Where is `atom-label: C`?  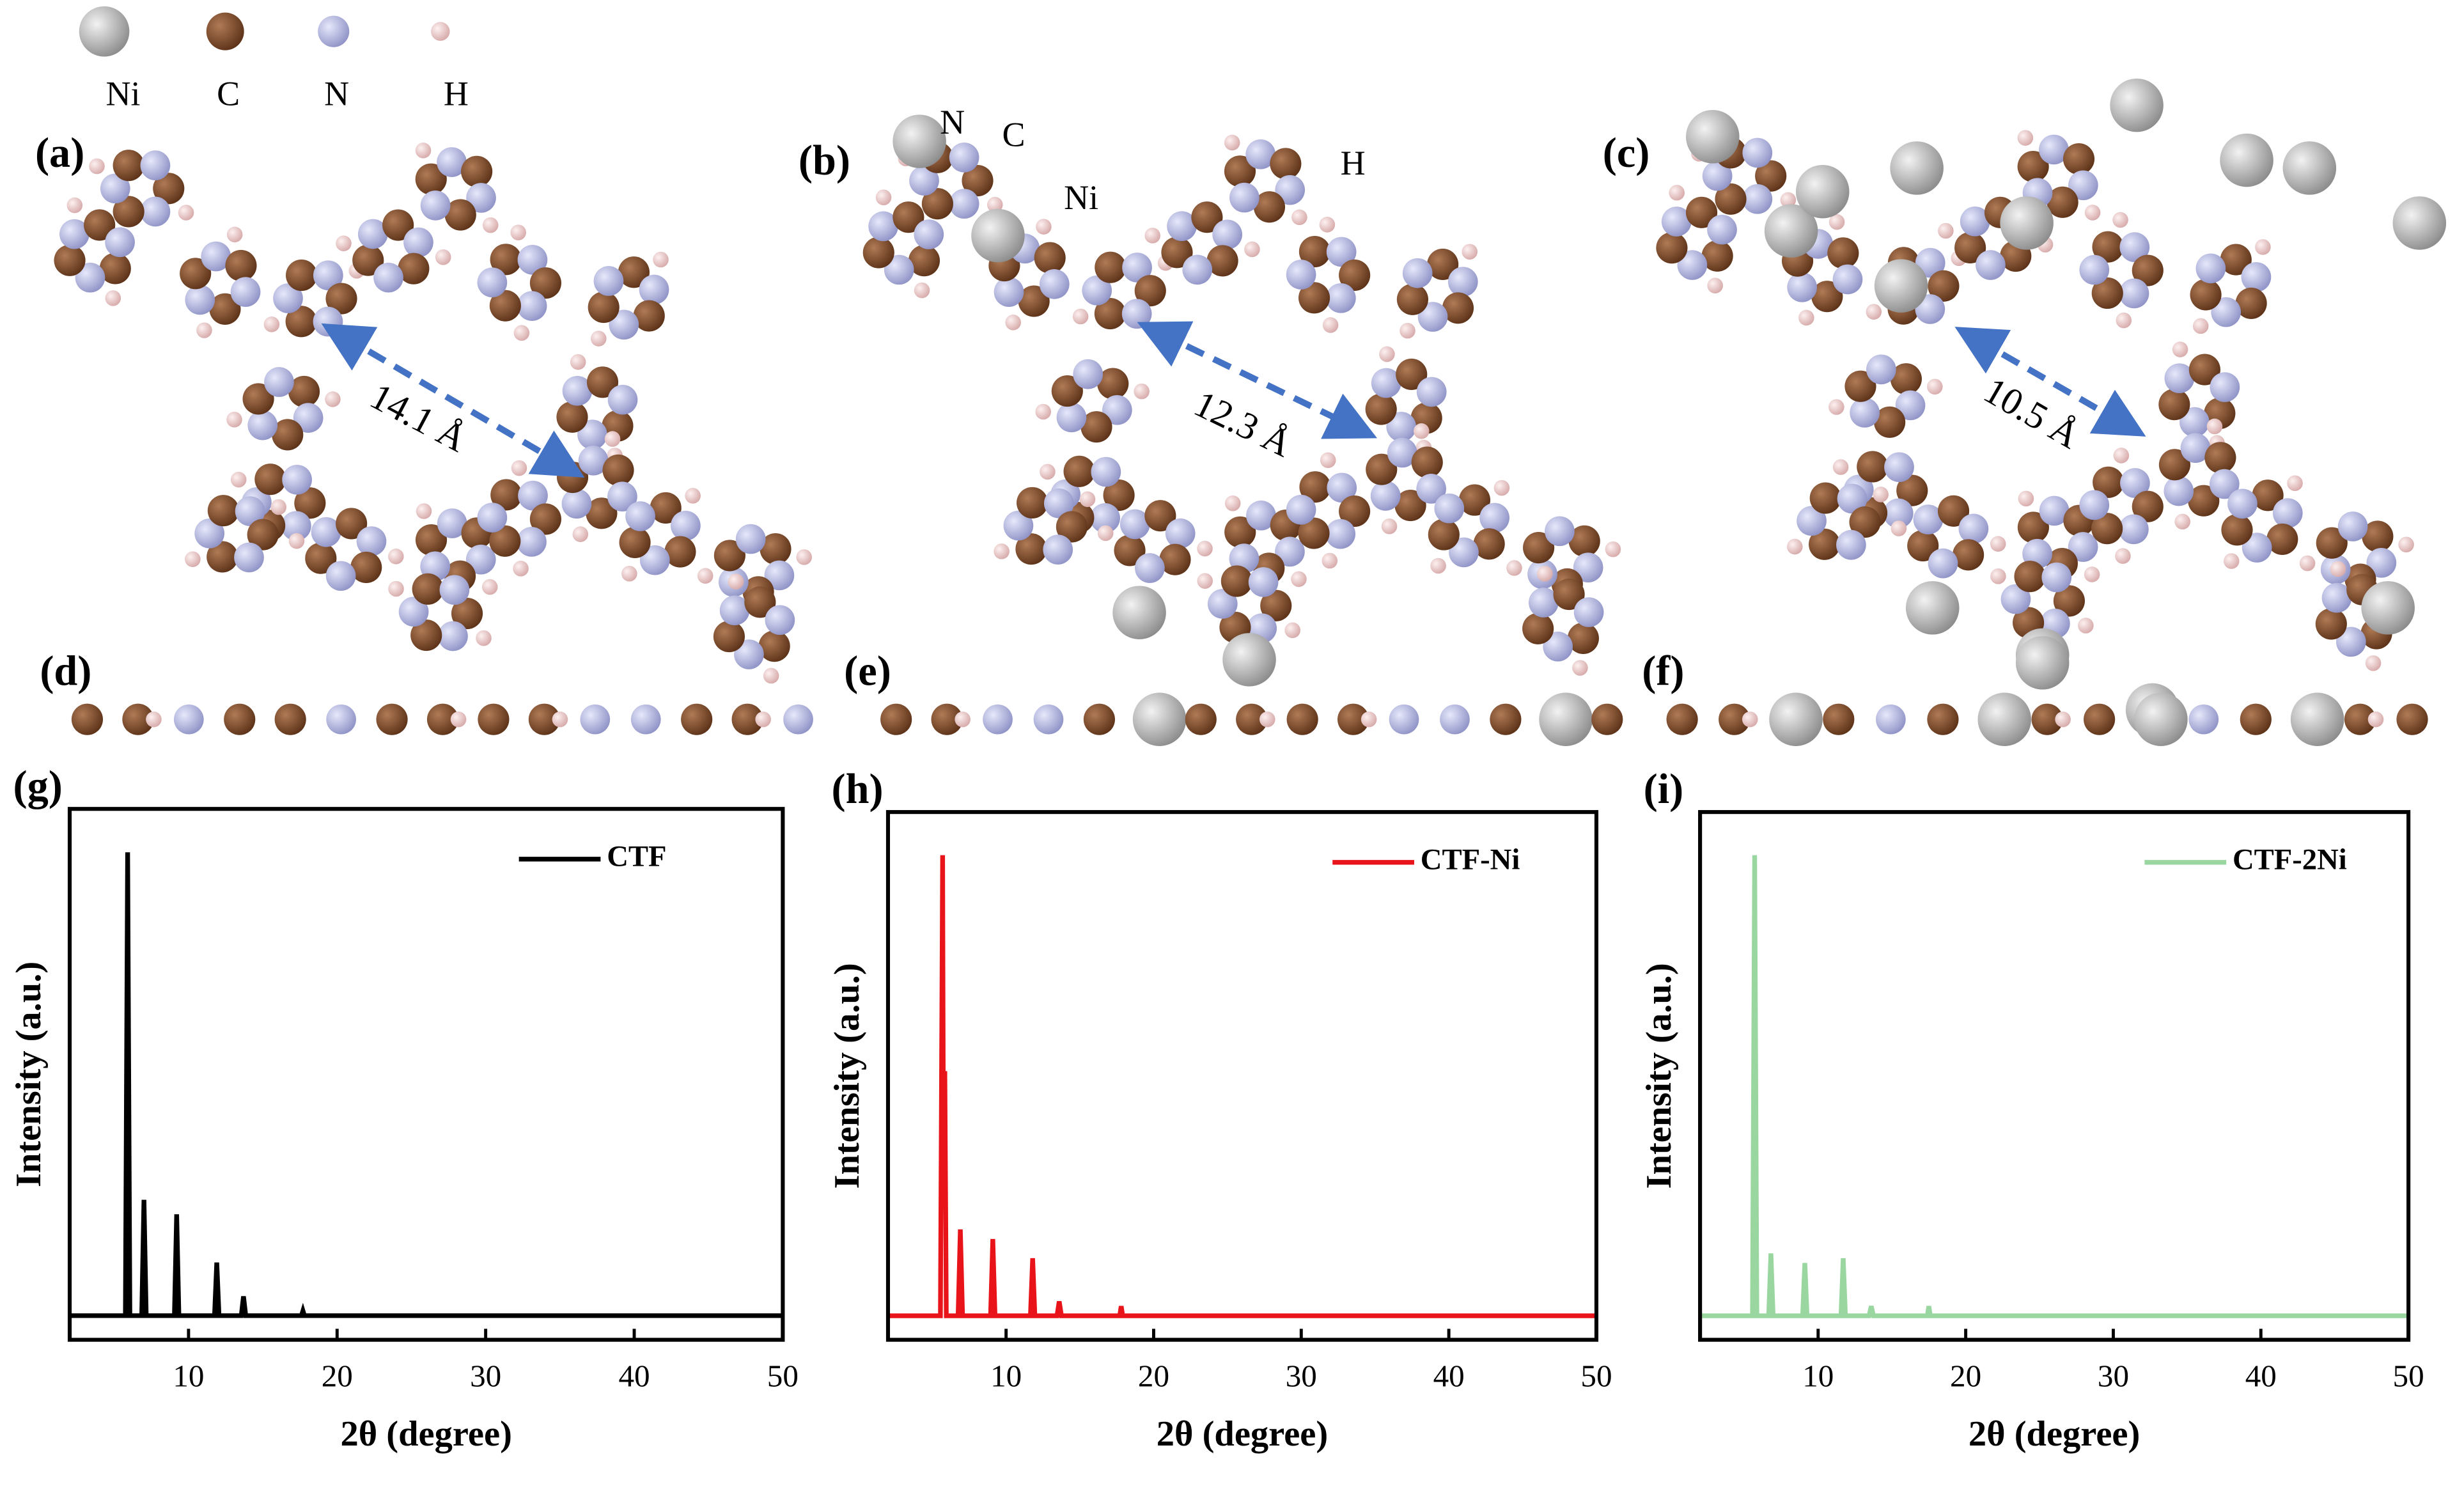 atom-label: C is located at coordinates (1013, 135).